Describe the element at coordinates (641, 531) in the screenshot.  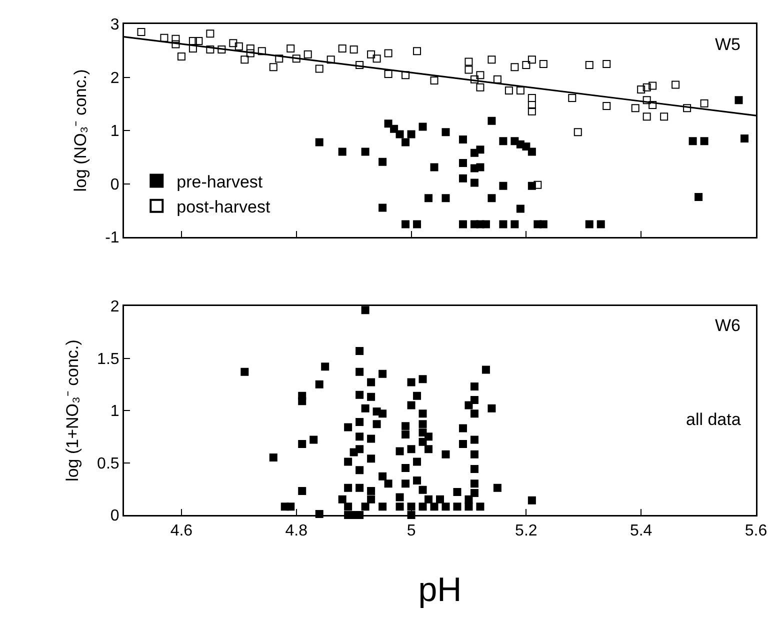
I see `x-tick-label: 5.4` at that location.